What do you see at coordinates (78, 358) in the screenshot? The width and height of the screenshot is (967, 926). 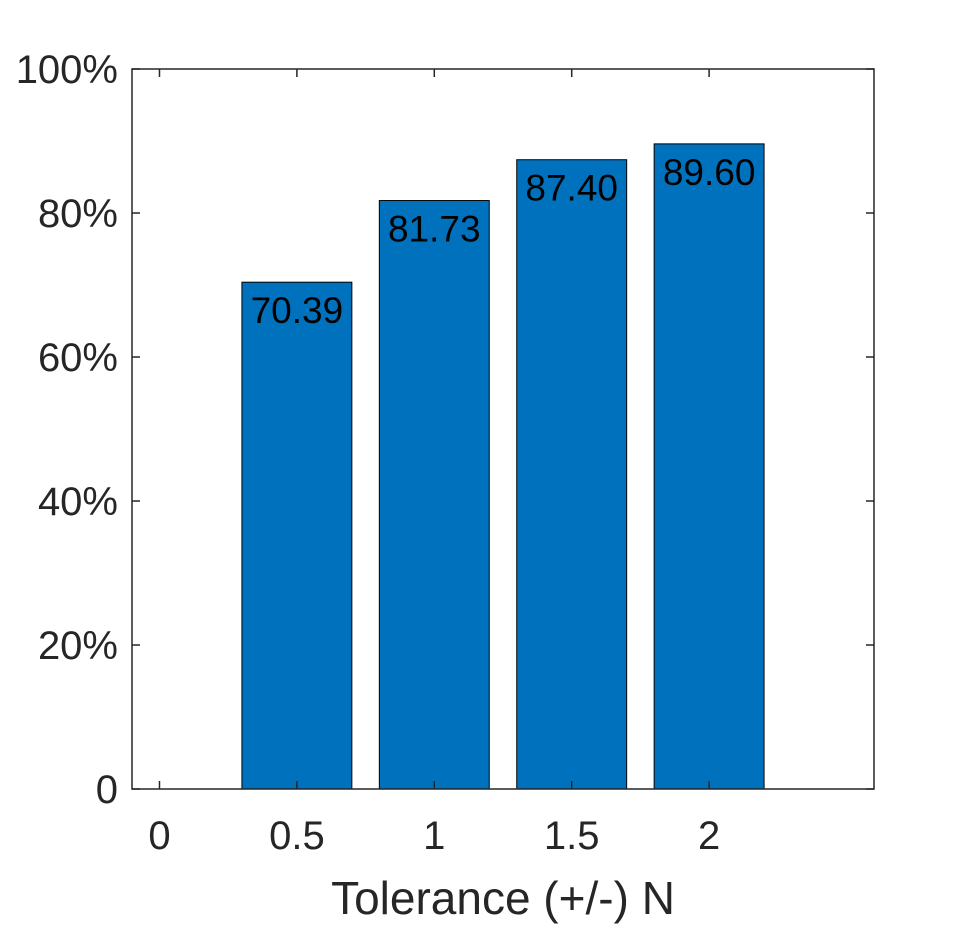 I see `y-tick-label: 60%` at bounding box center [78, 358].